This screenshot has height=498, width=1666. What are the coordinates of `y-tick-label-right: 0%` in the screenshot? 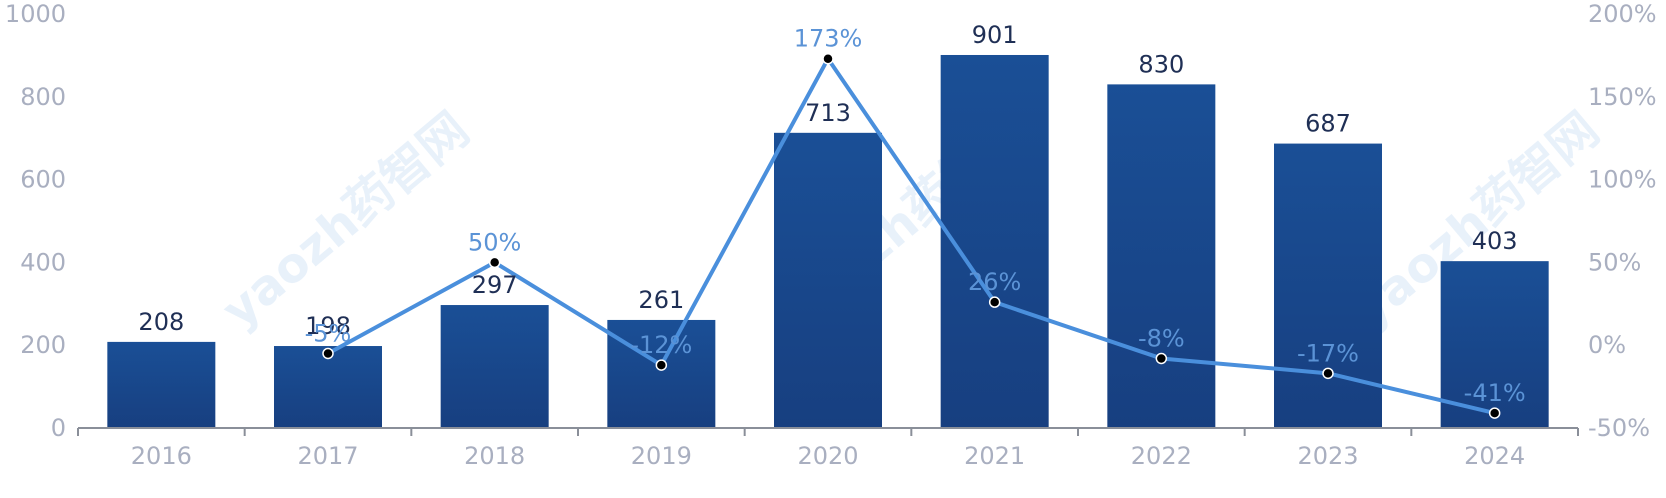 It's located at (1607, 345).